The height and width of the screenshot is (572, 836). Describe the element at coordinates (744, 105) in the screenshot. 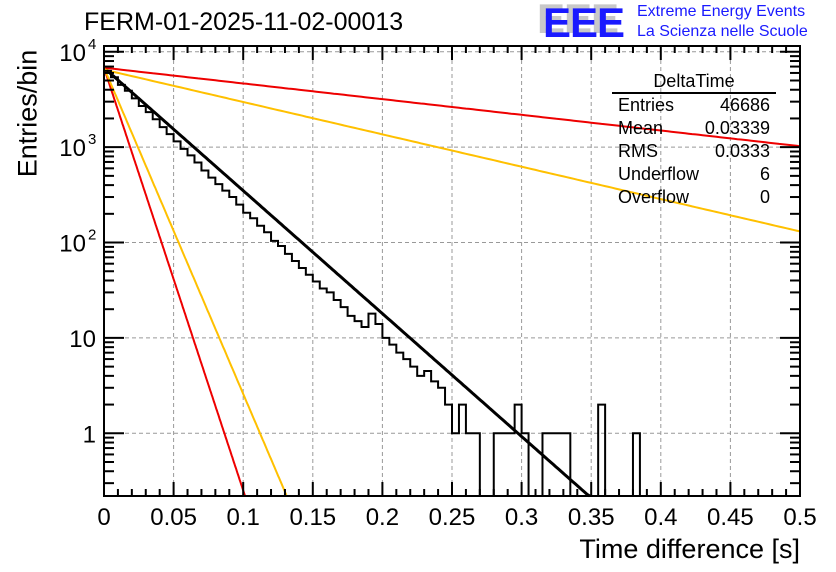

I see `stats-value: 46686` at that location.